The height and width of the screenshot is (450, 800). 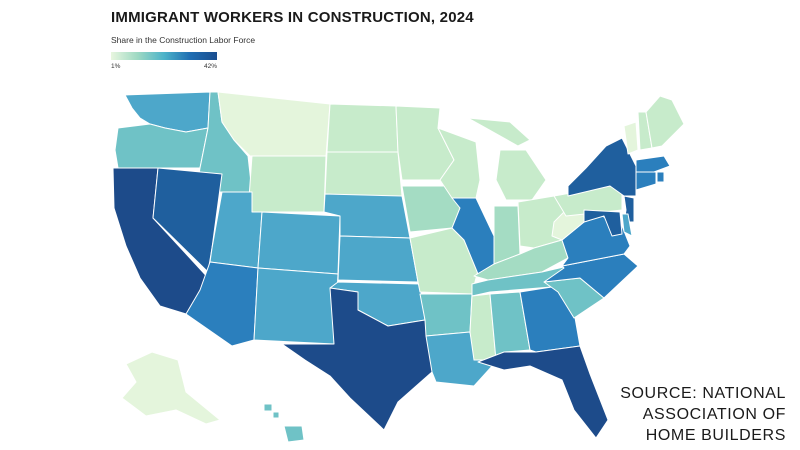 I want to click on state-me, so click(x=665, y=122).